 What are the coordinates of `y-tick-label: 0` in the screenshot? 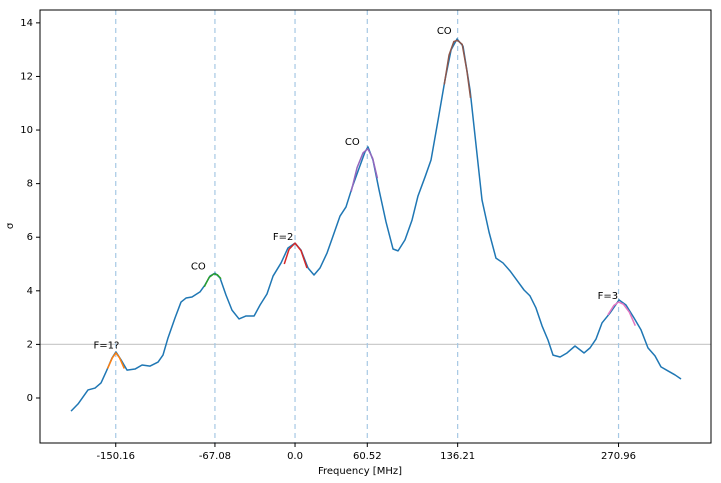 It's located at (30, 398).